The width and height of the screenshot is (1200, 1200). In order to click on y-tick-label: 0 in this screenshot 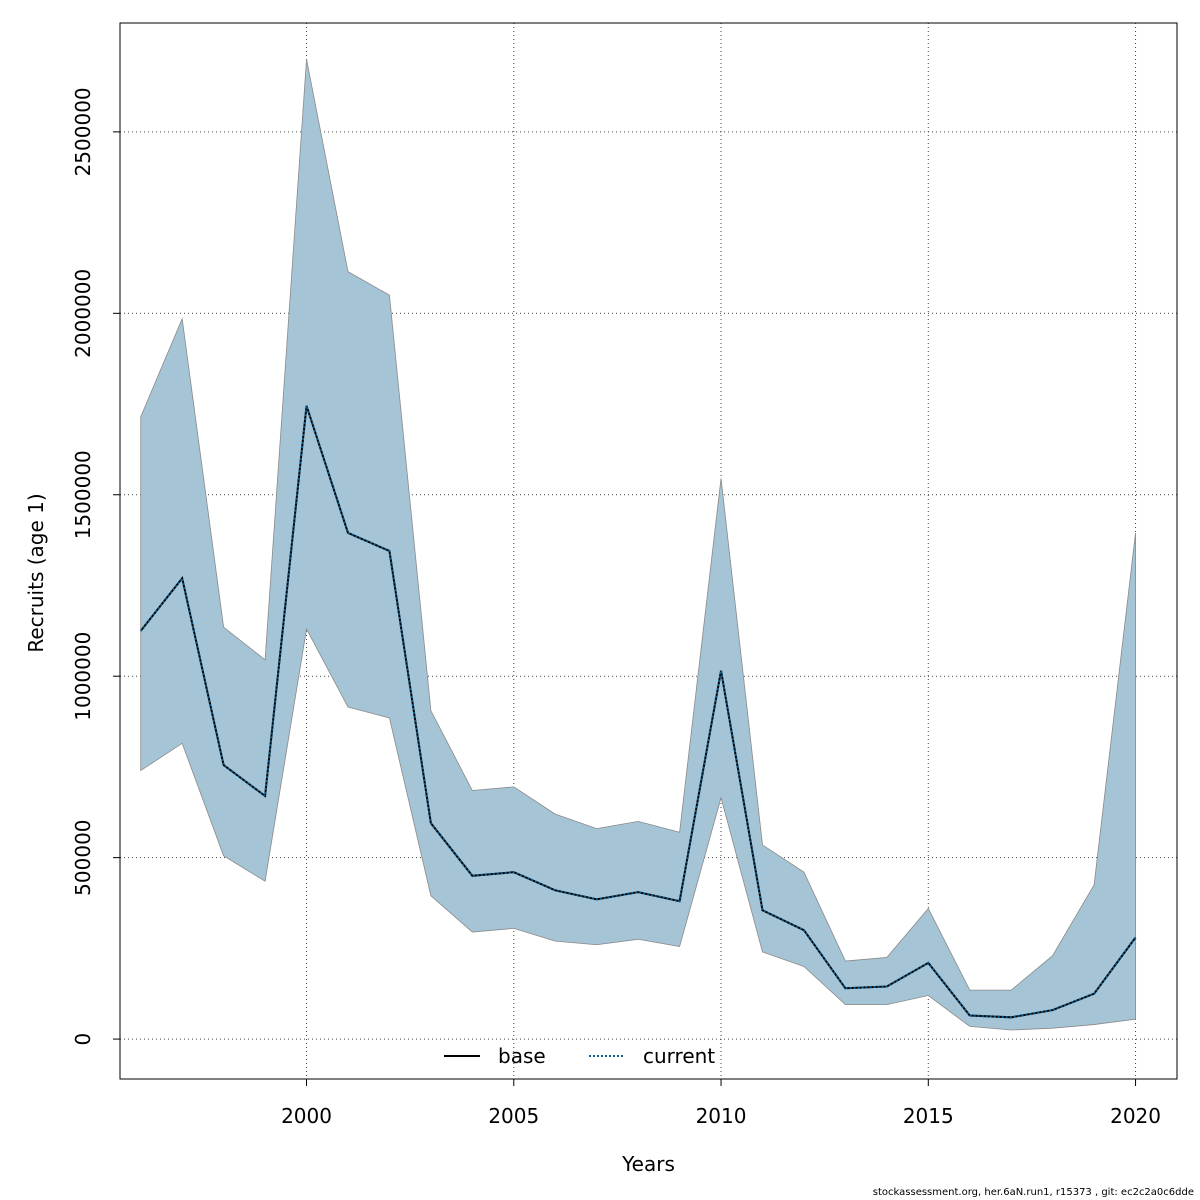, I will do `click(83, 1039)`.